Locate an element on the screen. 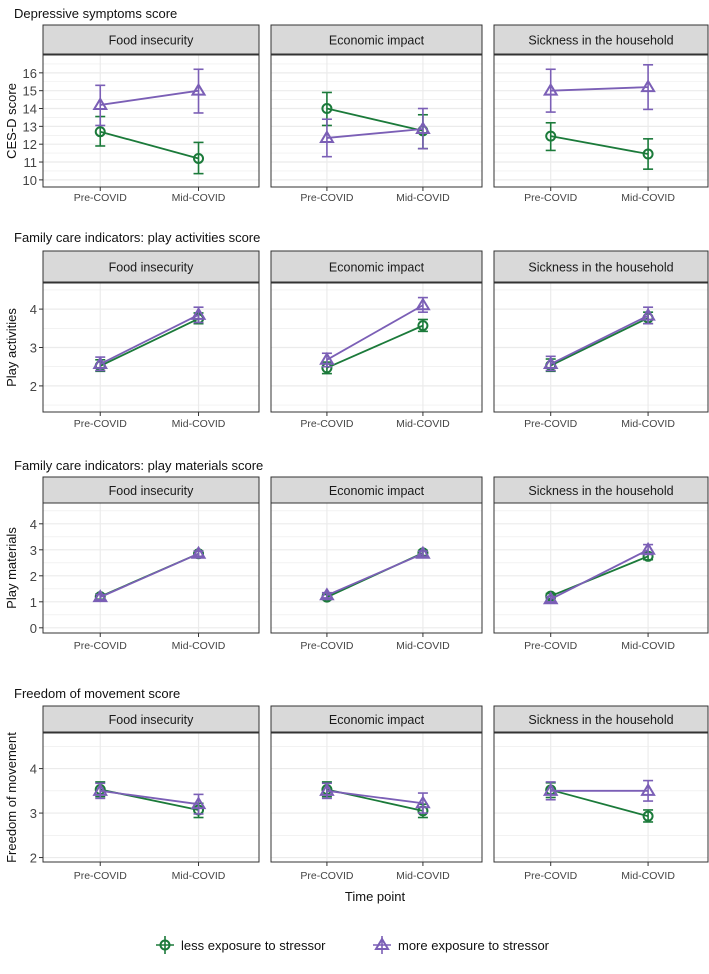  row-title: Depressive symptoms score is located at coordinates (95, 13).